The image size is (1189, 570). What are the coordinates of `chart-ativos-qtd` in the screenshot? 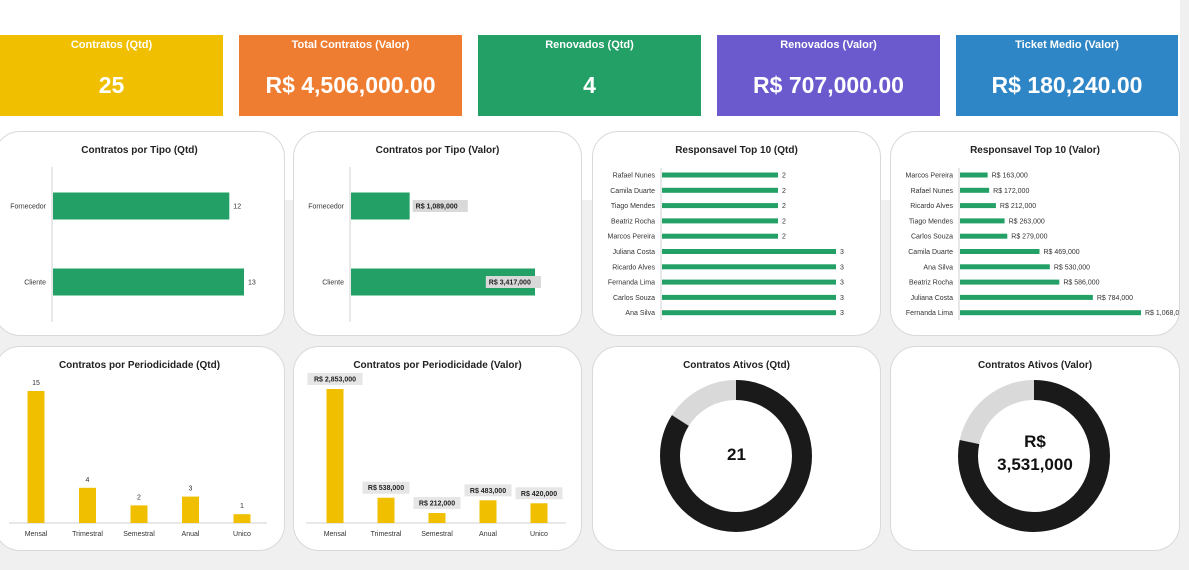 It's located at (736, 456).